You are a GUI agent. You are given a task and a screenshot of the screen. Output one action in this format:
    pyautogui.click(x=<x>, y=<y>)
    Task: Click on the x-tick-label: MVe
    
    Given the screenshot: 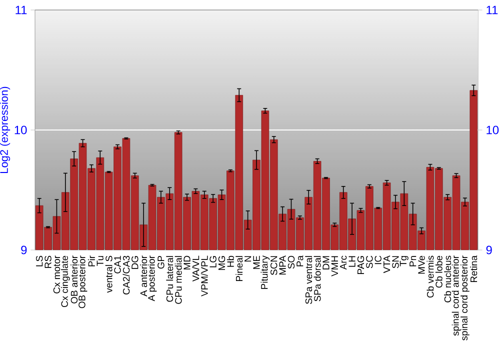 What is the action you would take?
    pyautogui.click(x=421, y=265)
    